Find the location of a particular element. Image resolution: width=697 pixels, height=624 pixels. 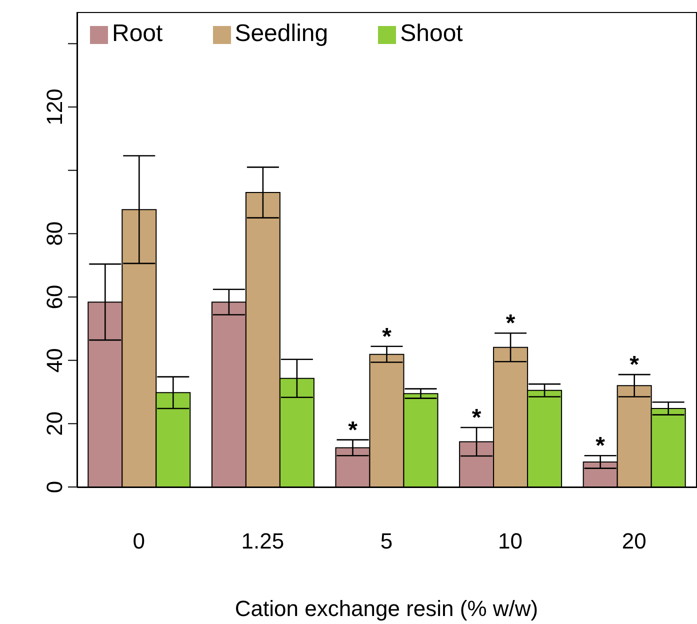

legend-label: Seedling is located at coordinates (281, 33).